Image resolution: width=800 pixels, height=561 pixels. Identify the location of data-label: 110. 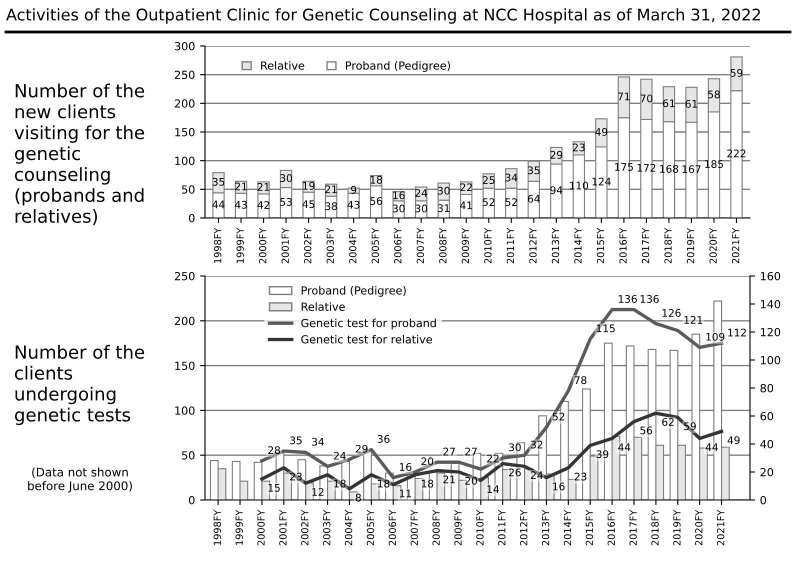
(579, 186).